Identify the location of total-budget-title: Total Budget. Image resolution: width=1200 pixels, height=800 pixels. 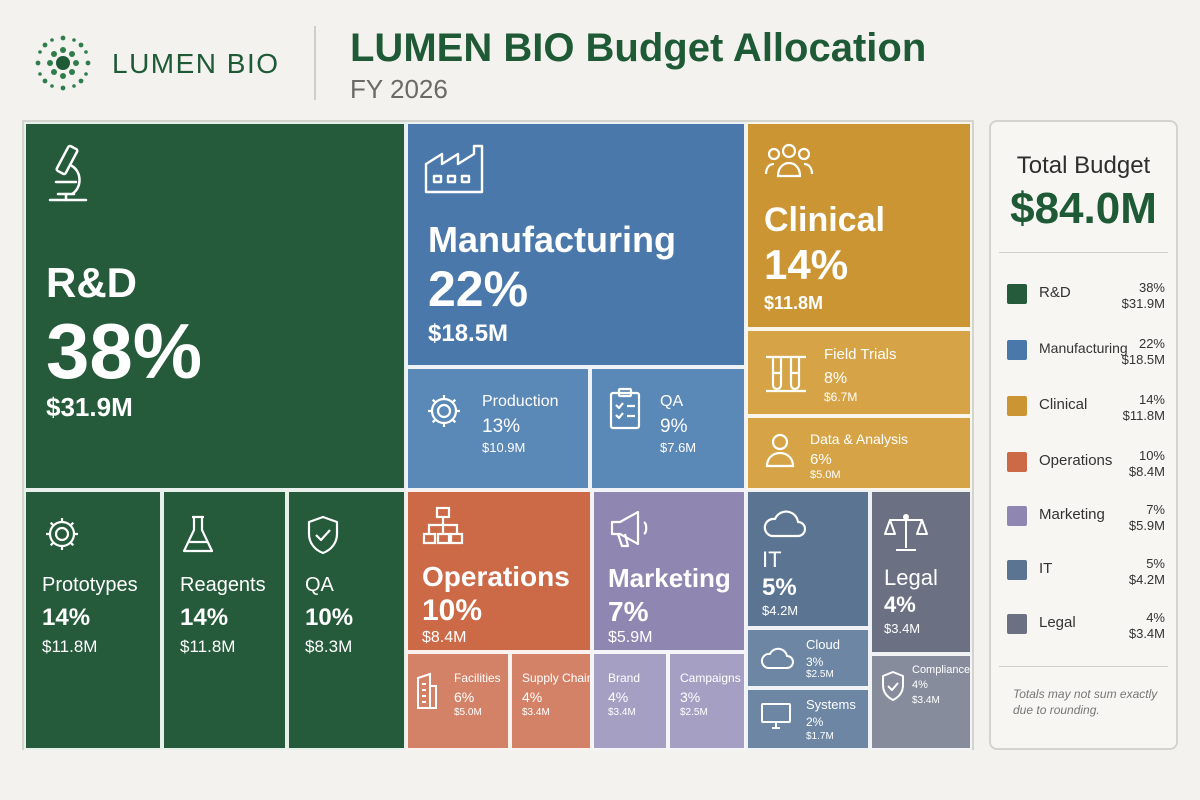
(1083, 165).